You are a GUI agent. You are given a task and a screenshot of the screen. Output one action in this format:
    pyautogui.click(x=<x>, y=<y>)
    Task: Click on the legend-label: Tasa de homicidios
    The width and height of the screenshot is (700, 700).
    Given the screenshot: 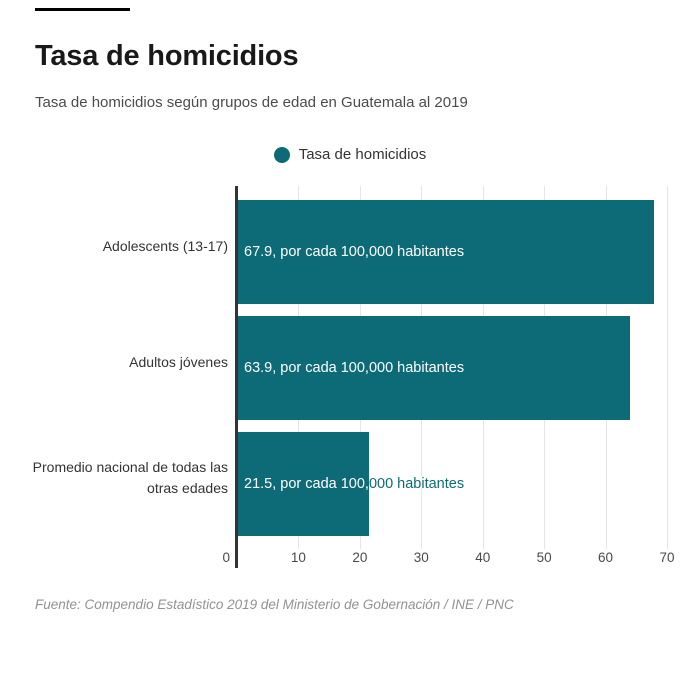 What is the action you would take?
    pyautogui.click(x=362, y=154)
    